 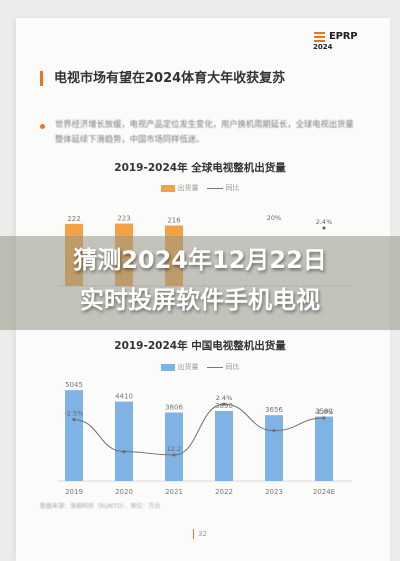 What do you see at coordinates (74, 414) in the screenshot?
I see `yoy-label: -2.5%` at bounding box center [74, 414].